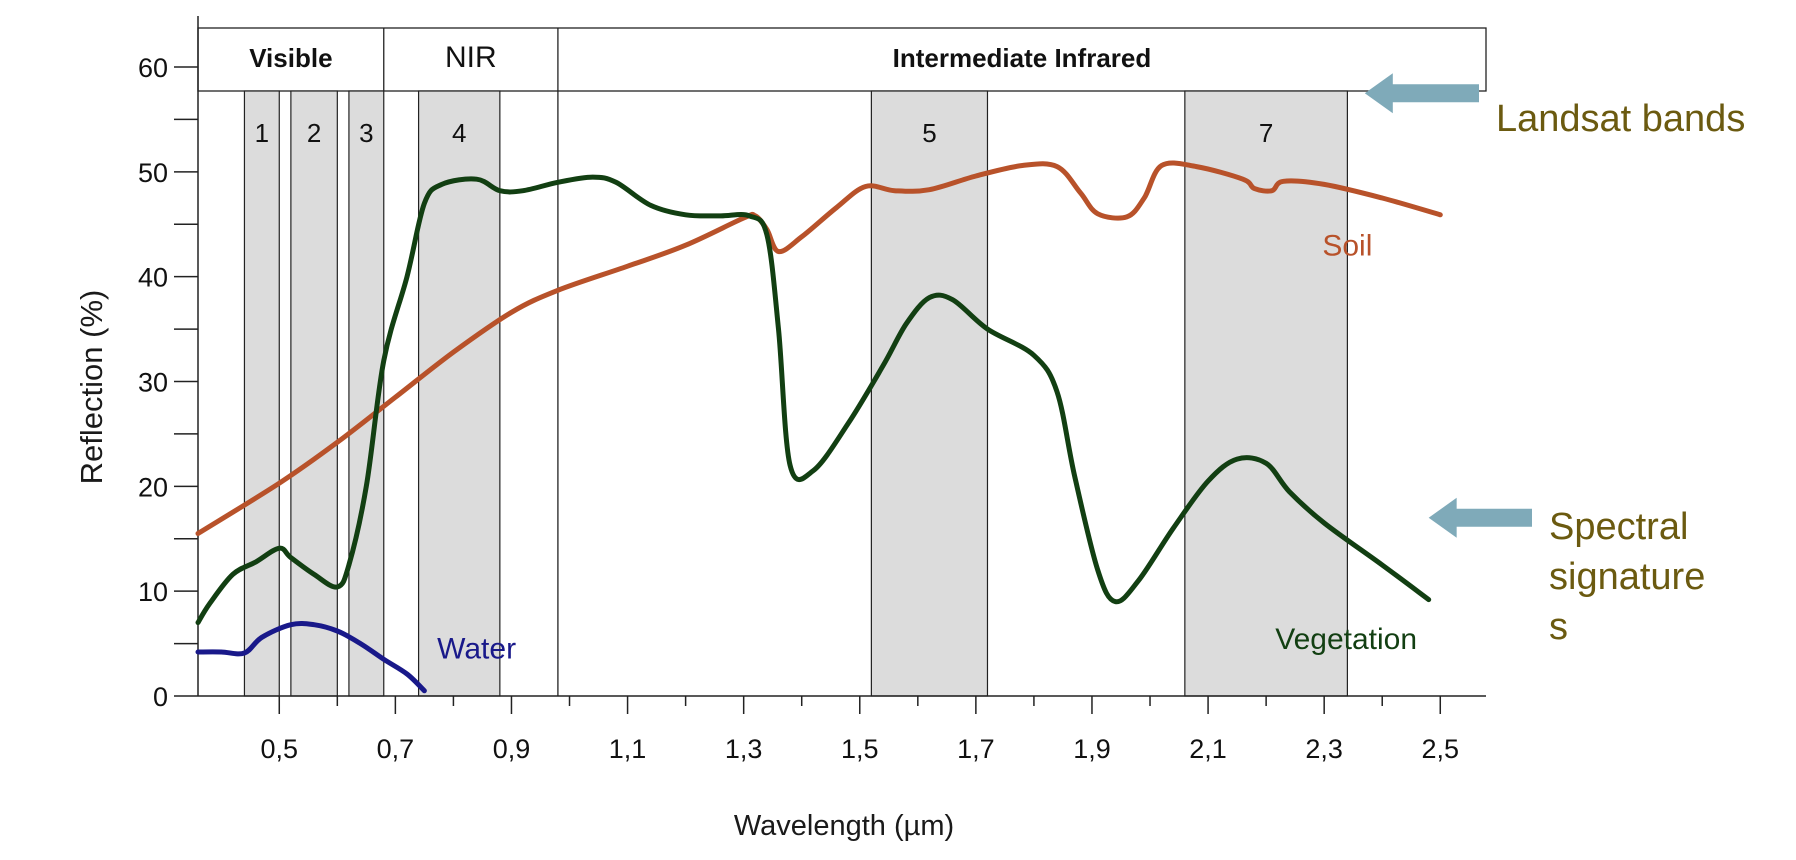 The width and height of the screenshot is (1796, 860). Describe the element at coordinates (1022, 58) in the screenshot. I see `region-label: Intermediate Infrared` at that location.